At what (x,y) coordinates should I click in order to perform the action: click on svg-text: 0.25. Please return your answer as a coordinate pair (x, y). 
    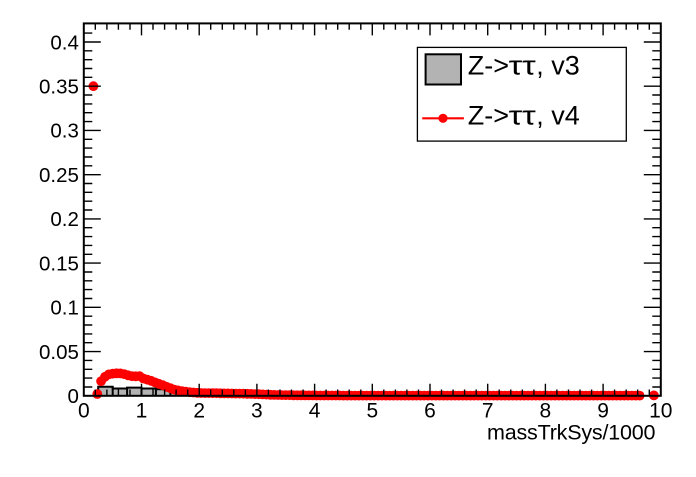
    Looking at the image, I should click on (59, 175).